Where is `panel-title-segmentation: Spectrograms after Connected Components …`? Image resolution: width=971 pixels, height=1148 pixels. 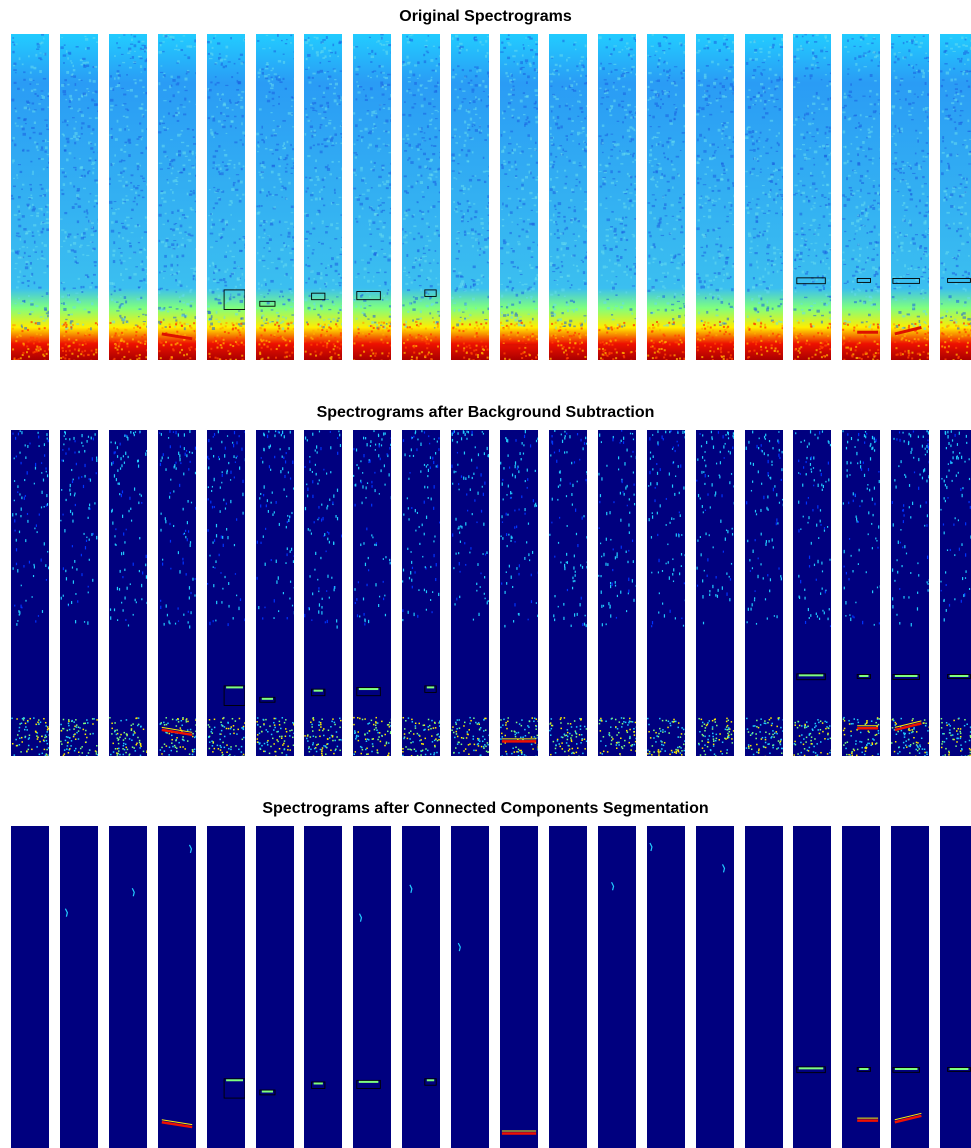
panel-title-segmentation: Spectrograms after Connected Components … is located at coordinates (485, 808).